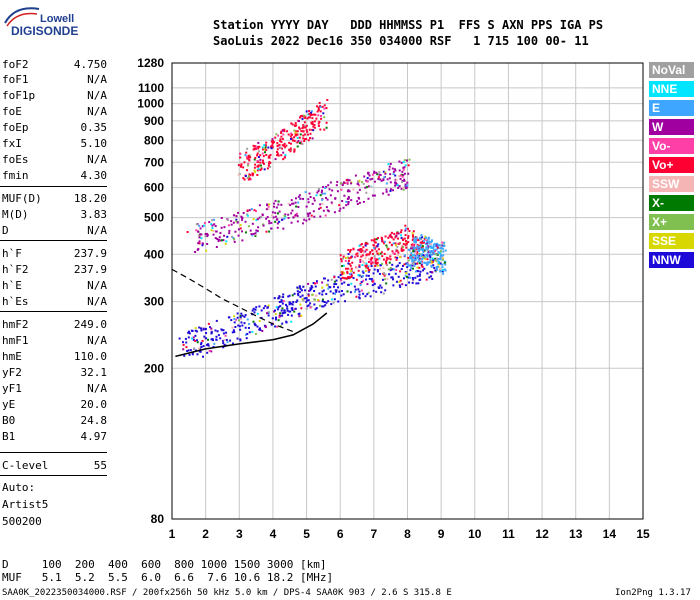 The image size is (700, 600). Describe the element at coordinates (154, 140) in the screenshot. I see `y-tick-label: 800` at that location.